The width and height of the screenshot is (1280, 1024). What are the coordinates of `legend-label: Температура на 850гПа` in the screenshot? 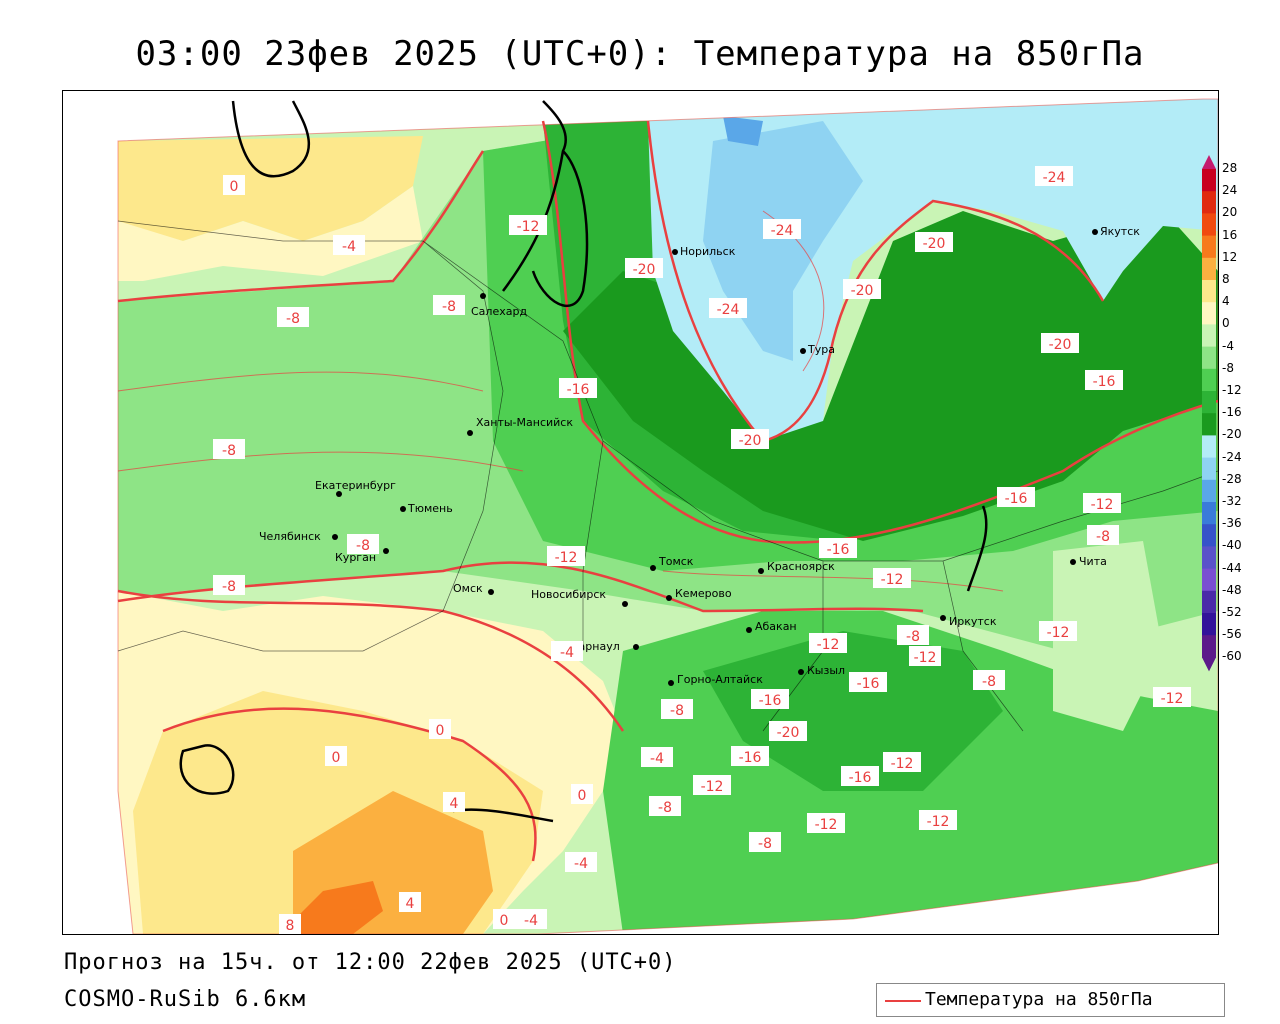 It's located at (1039, 999).